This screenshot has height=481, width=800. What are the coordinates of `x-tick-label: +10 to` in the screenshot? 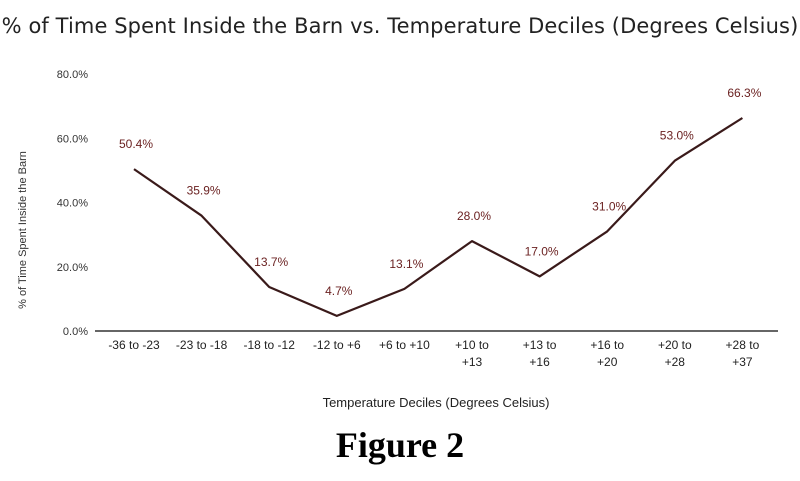 It's located at (472, 345).